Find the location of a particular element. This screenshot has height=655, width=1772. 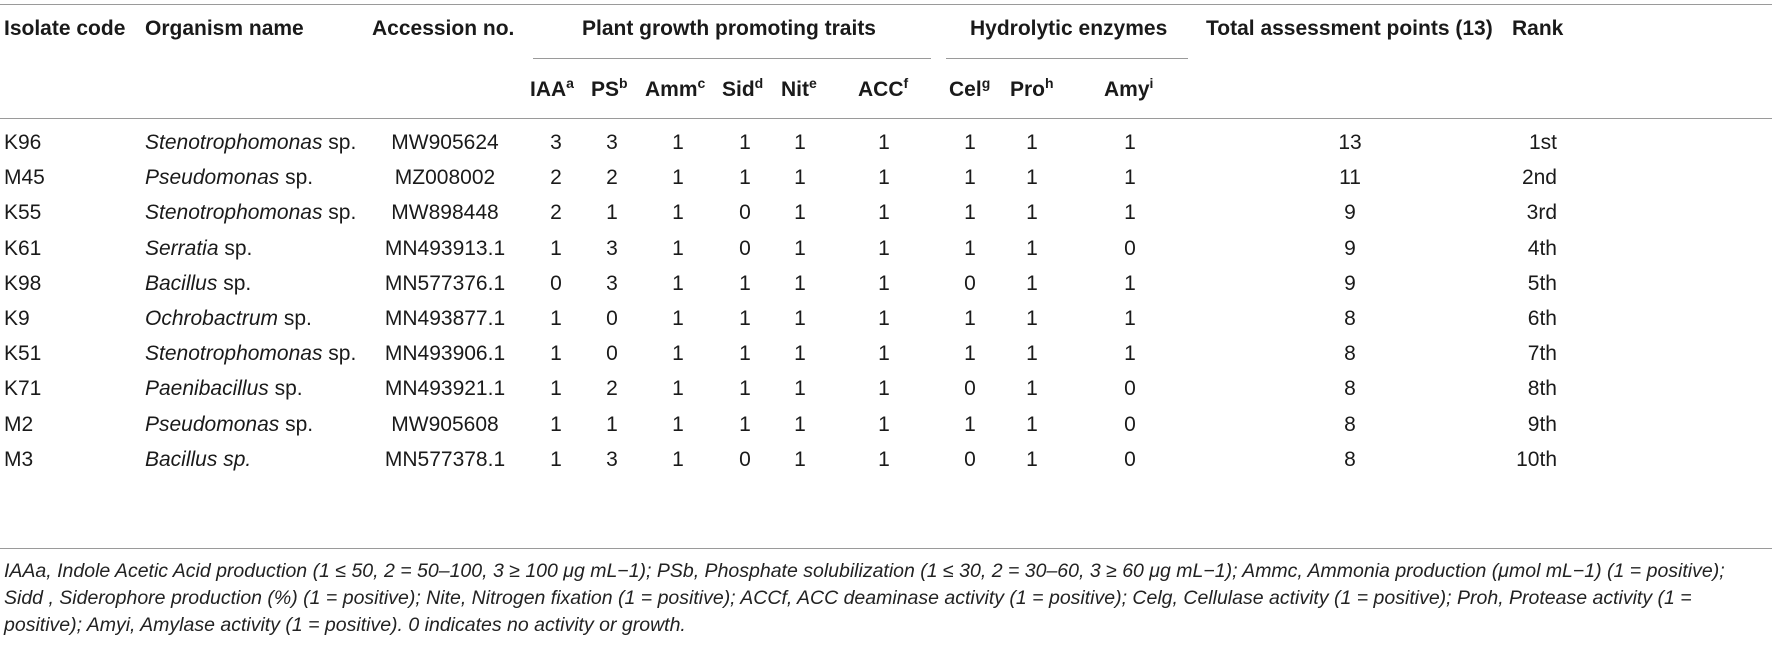

rank-cell: 4th is located at coordinates (1542, 248).